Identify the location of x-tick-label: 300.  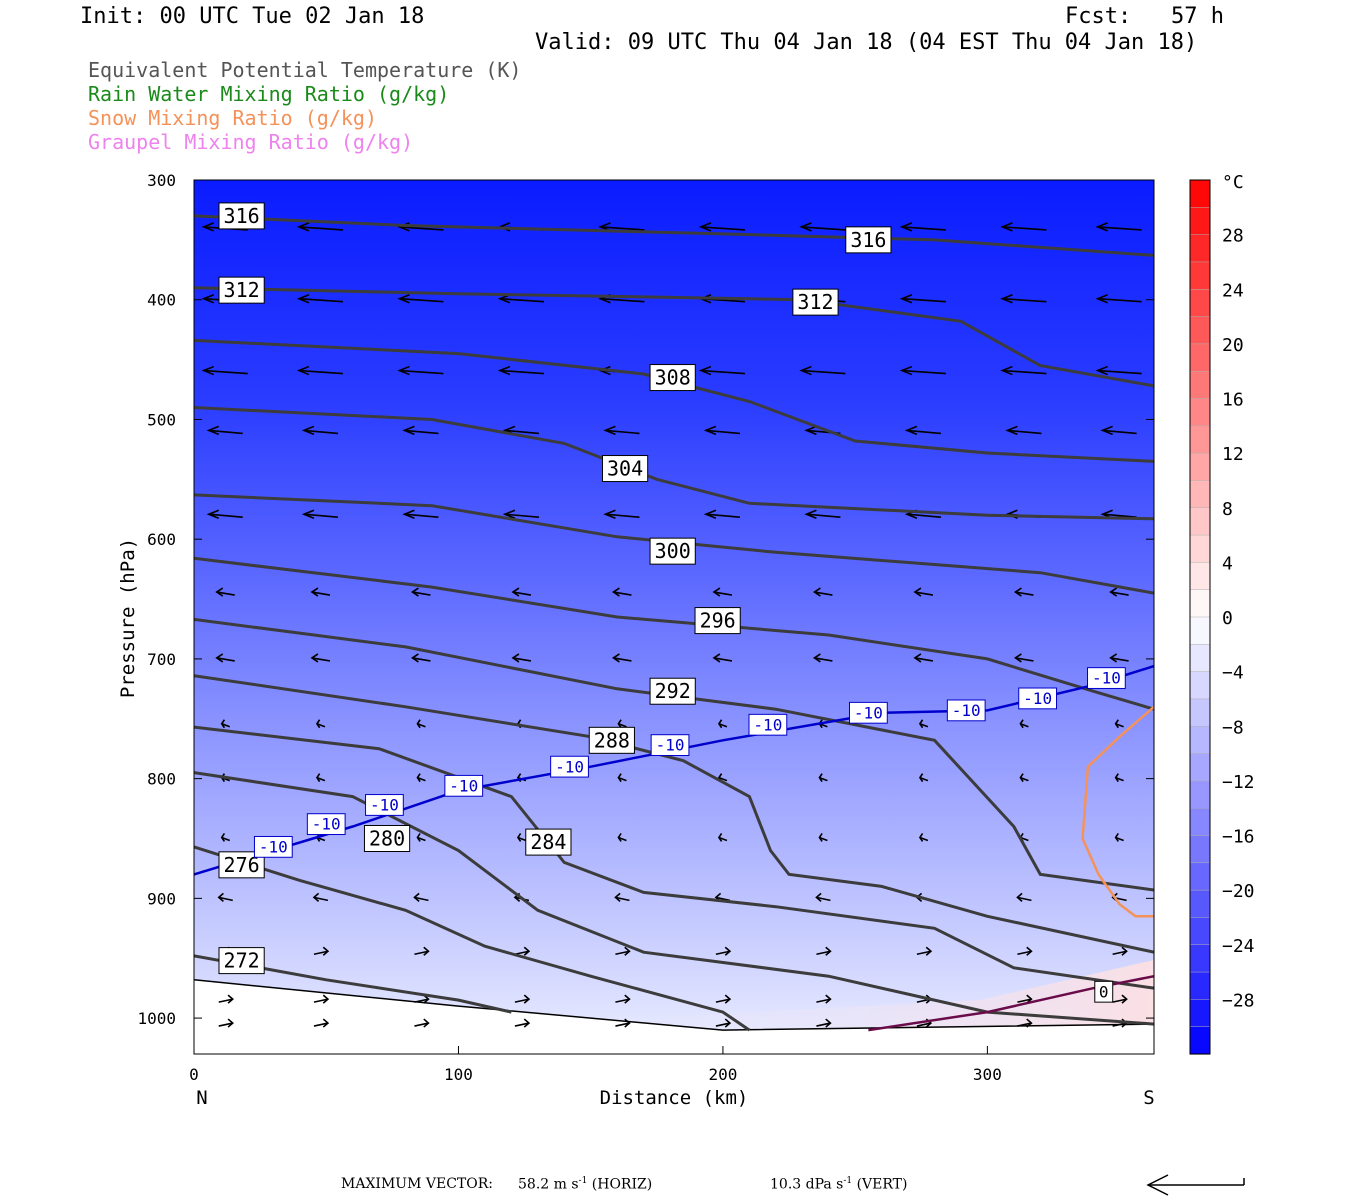
(987, 1074).